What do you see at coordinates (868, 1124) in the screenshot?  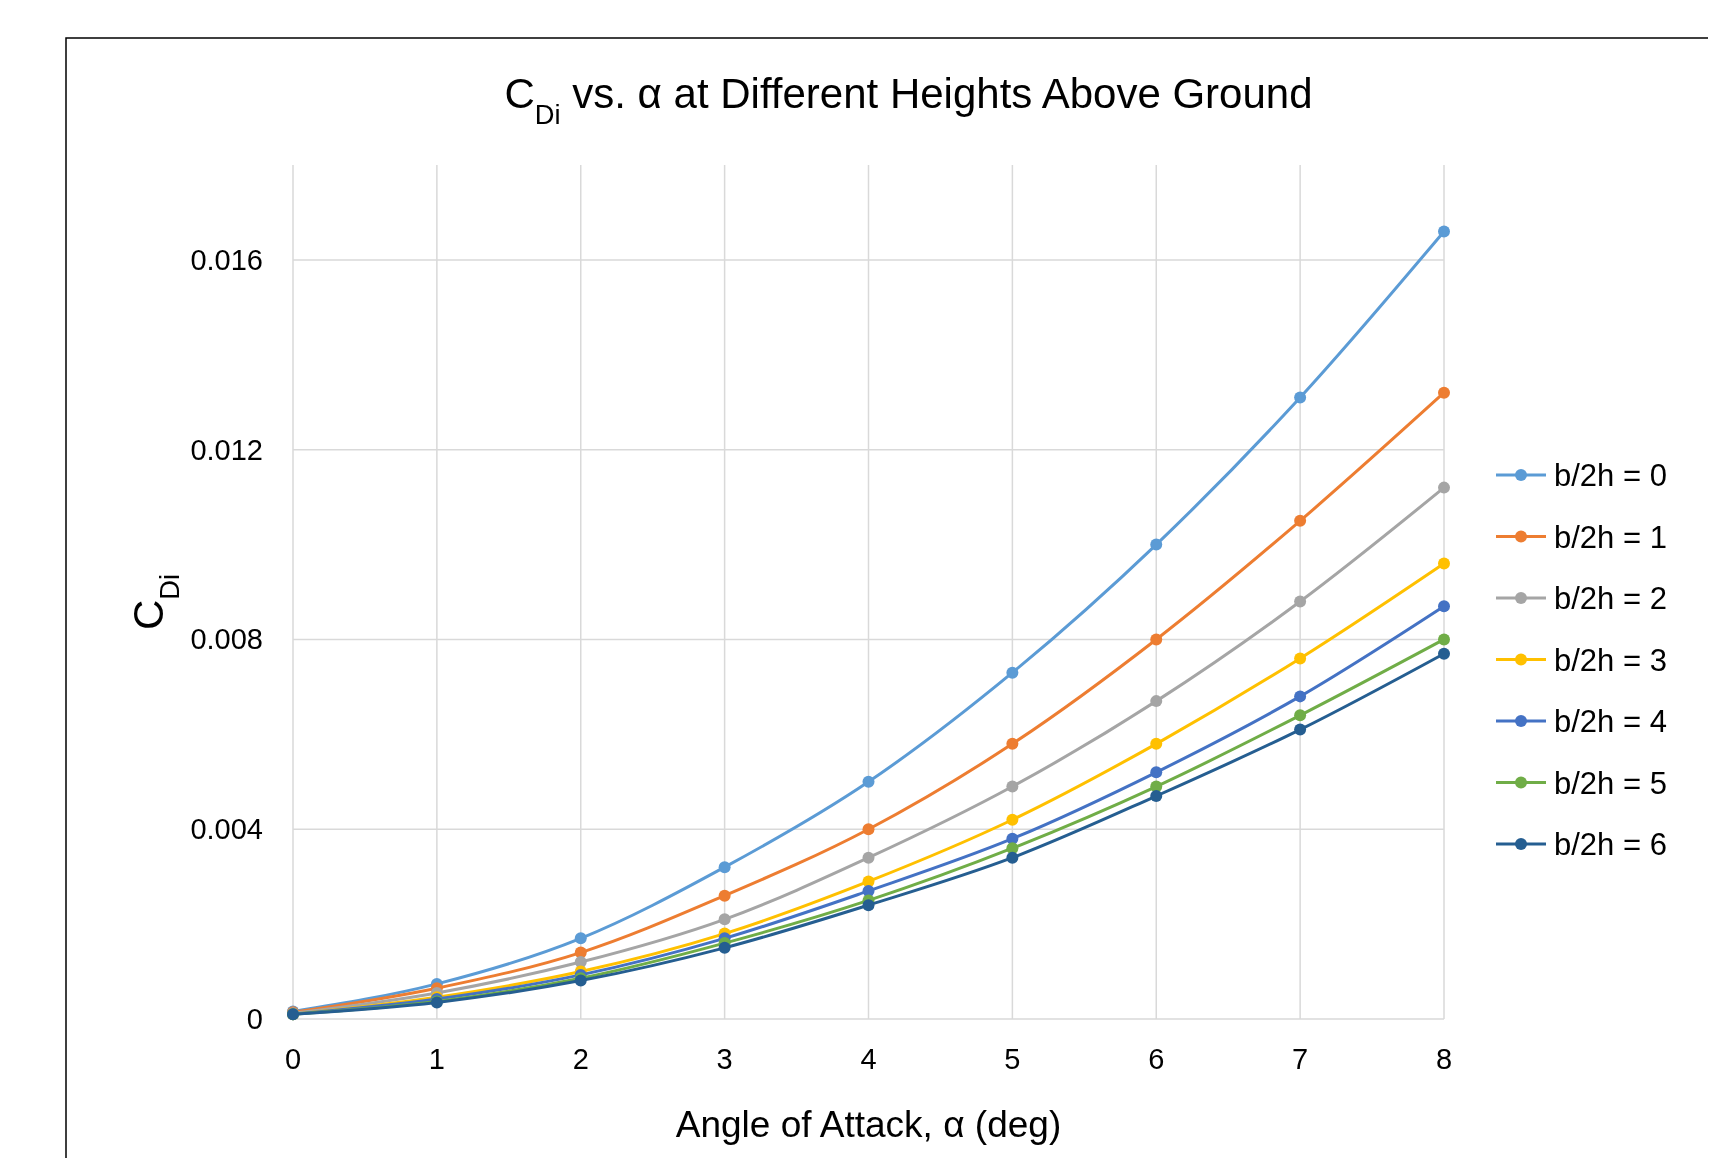 I see `x-axis-title: Angle of Attack, α (deg)` at bounding box center [868, 1124].